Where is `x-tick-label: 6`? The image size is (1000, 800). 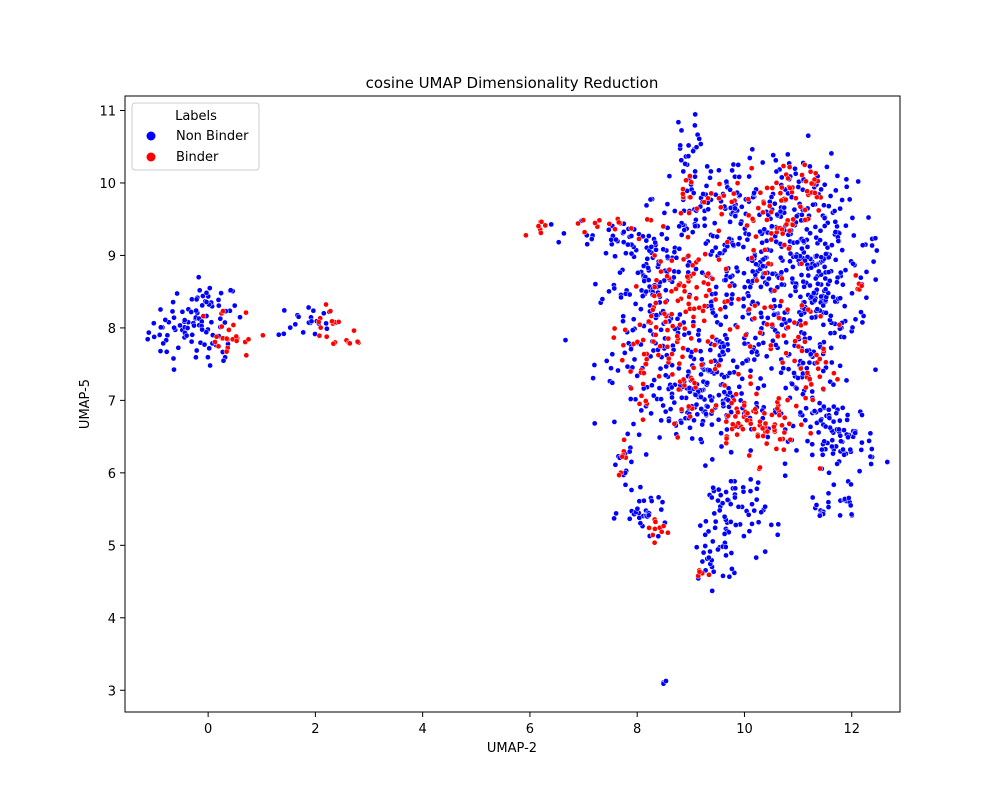
x-tick-label: 6 is located at coordinates (530, 729).